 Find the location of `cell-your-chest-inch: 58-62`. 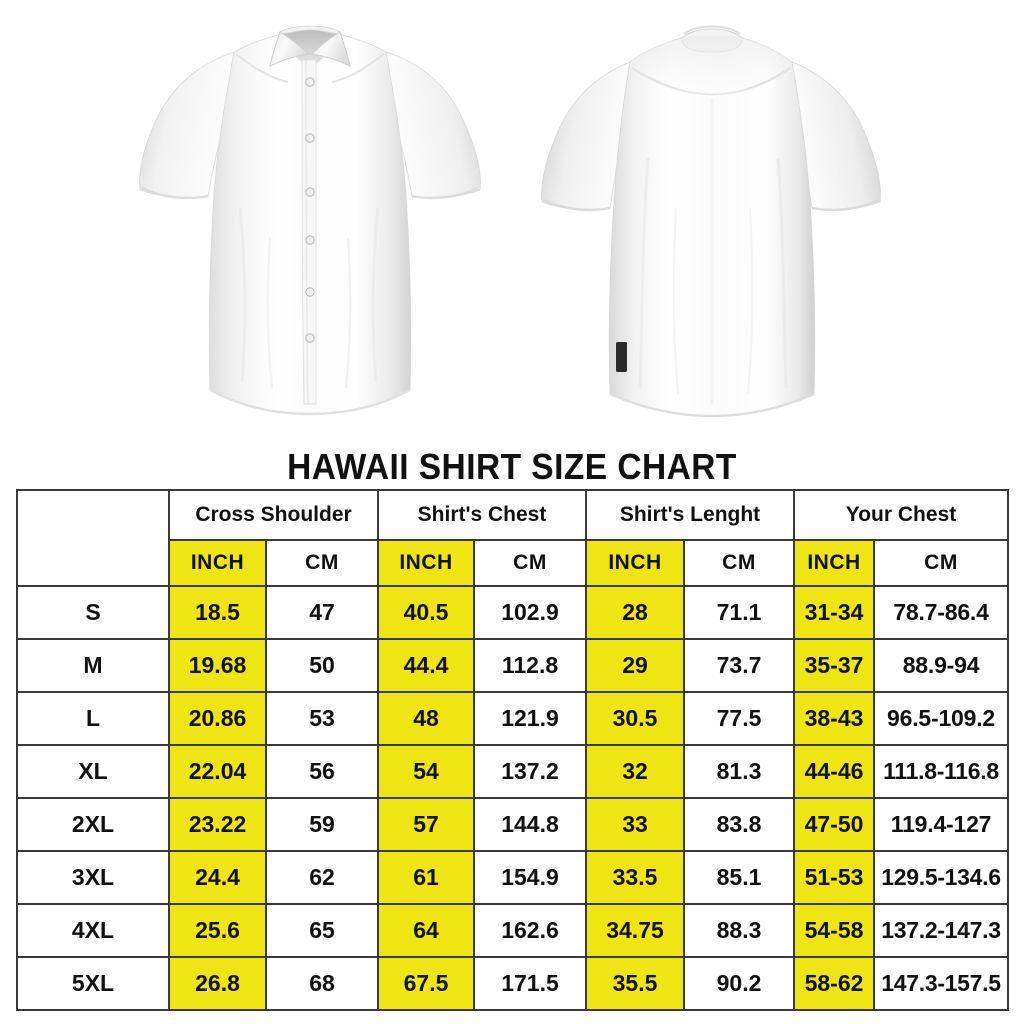

cell-your-chest-inch: 58-62 is located at coordinates (834, 983).